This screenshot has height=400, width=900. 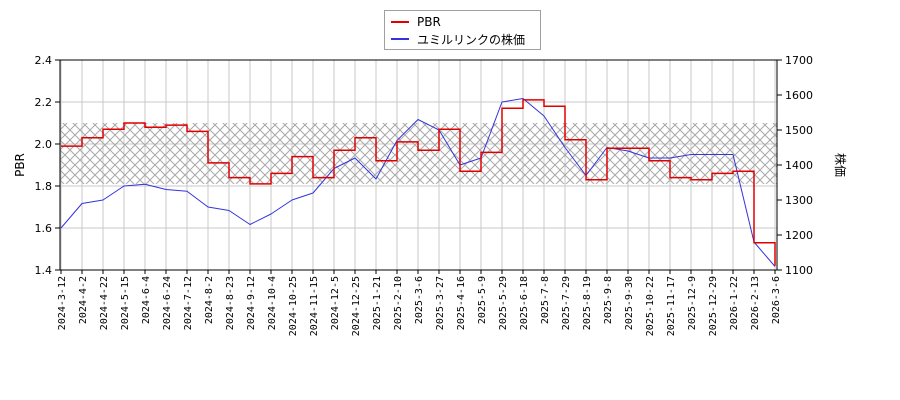 What do you see at coordinates (503, 303) in the screenshot?
I see `svg-text: 2025-5-29` at bounding box center [503, 303].